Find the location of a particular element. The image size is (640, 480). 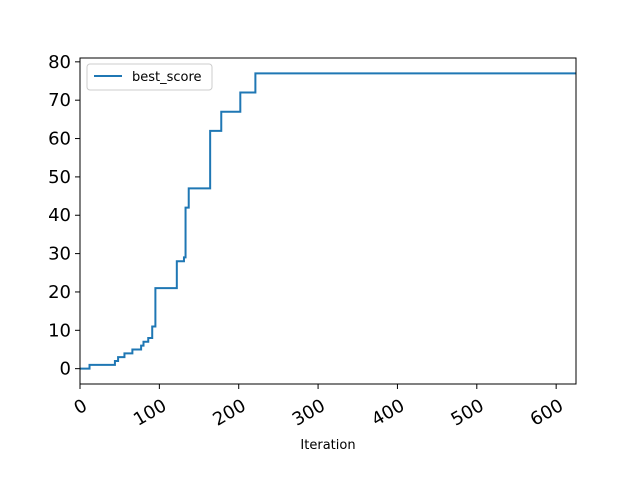

legend-label: best_score is located at coordinates (167, 77).